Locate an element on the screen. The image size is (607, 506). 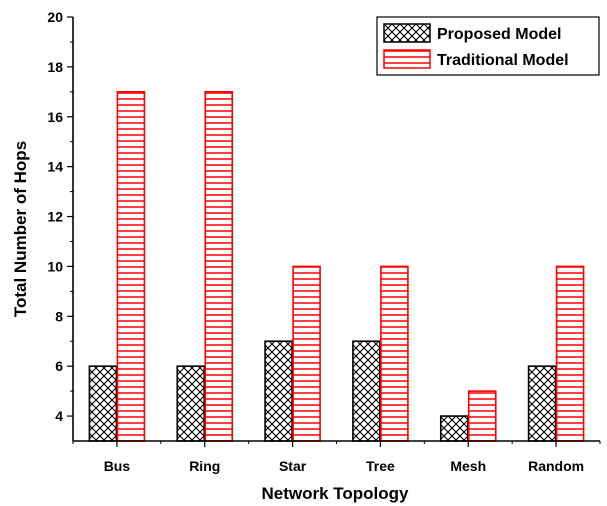
x-tick-label-mesh: Mesh is located at coordinates (468, 466).